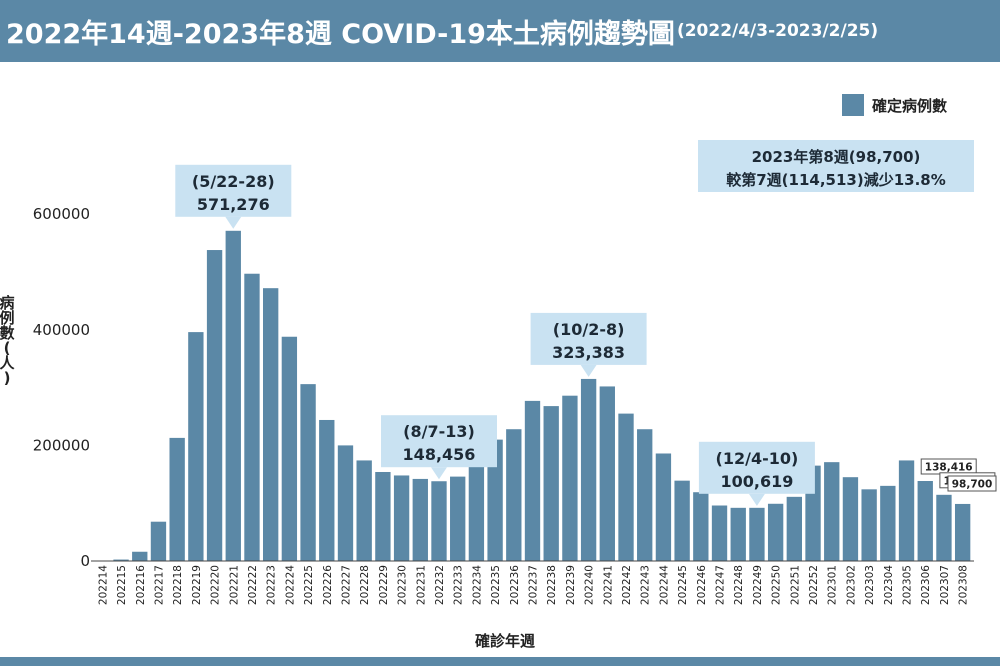 The image size is (1000, 666). What do you see at coordinates (477, 585) in the screenshot?
I see `x-tick-label: 202234` at bounding box center [477, 585].